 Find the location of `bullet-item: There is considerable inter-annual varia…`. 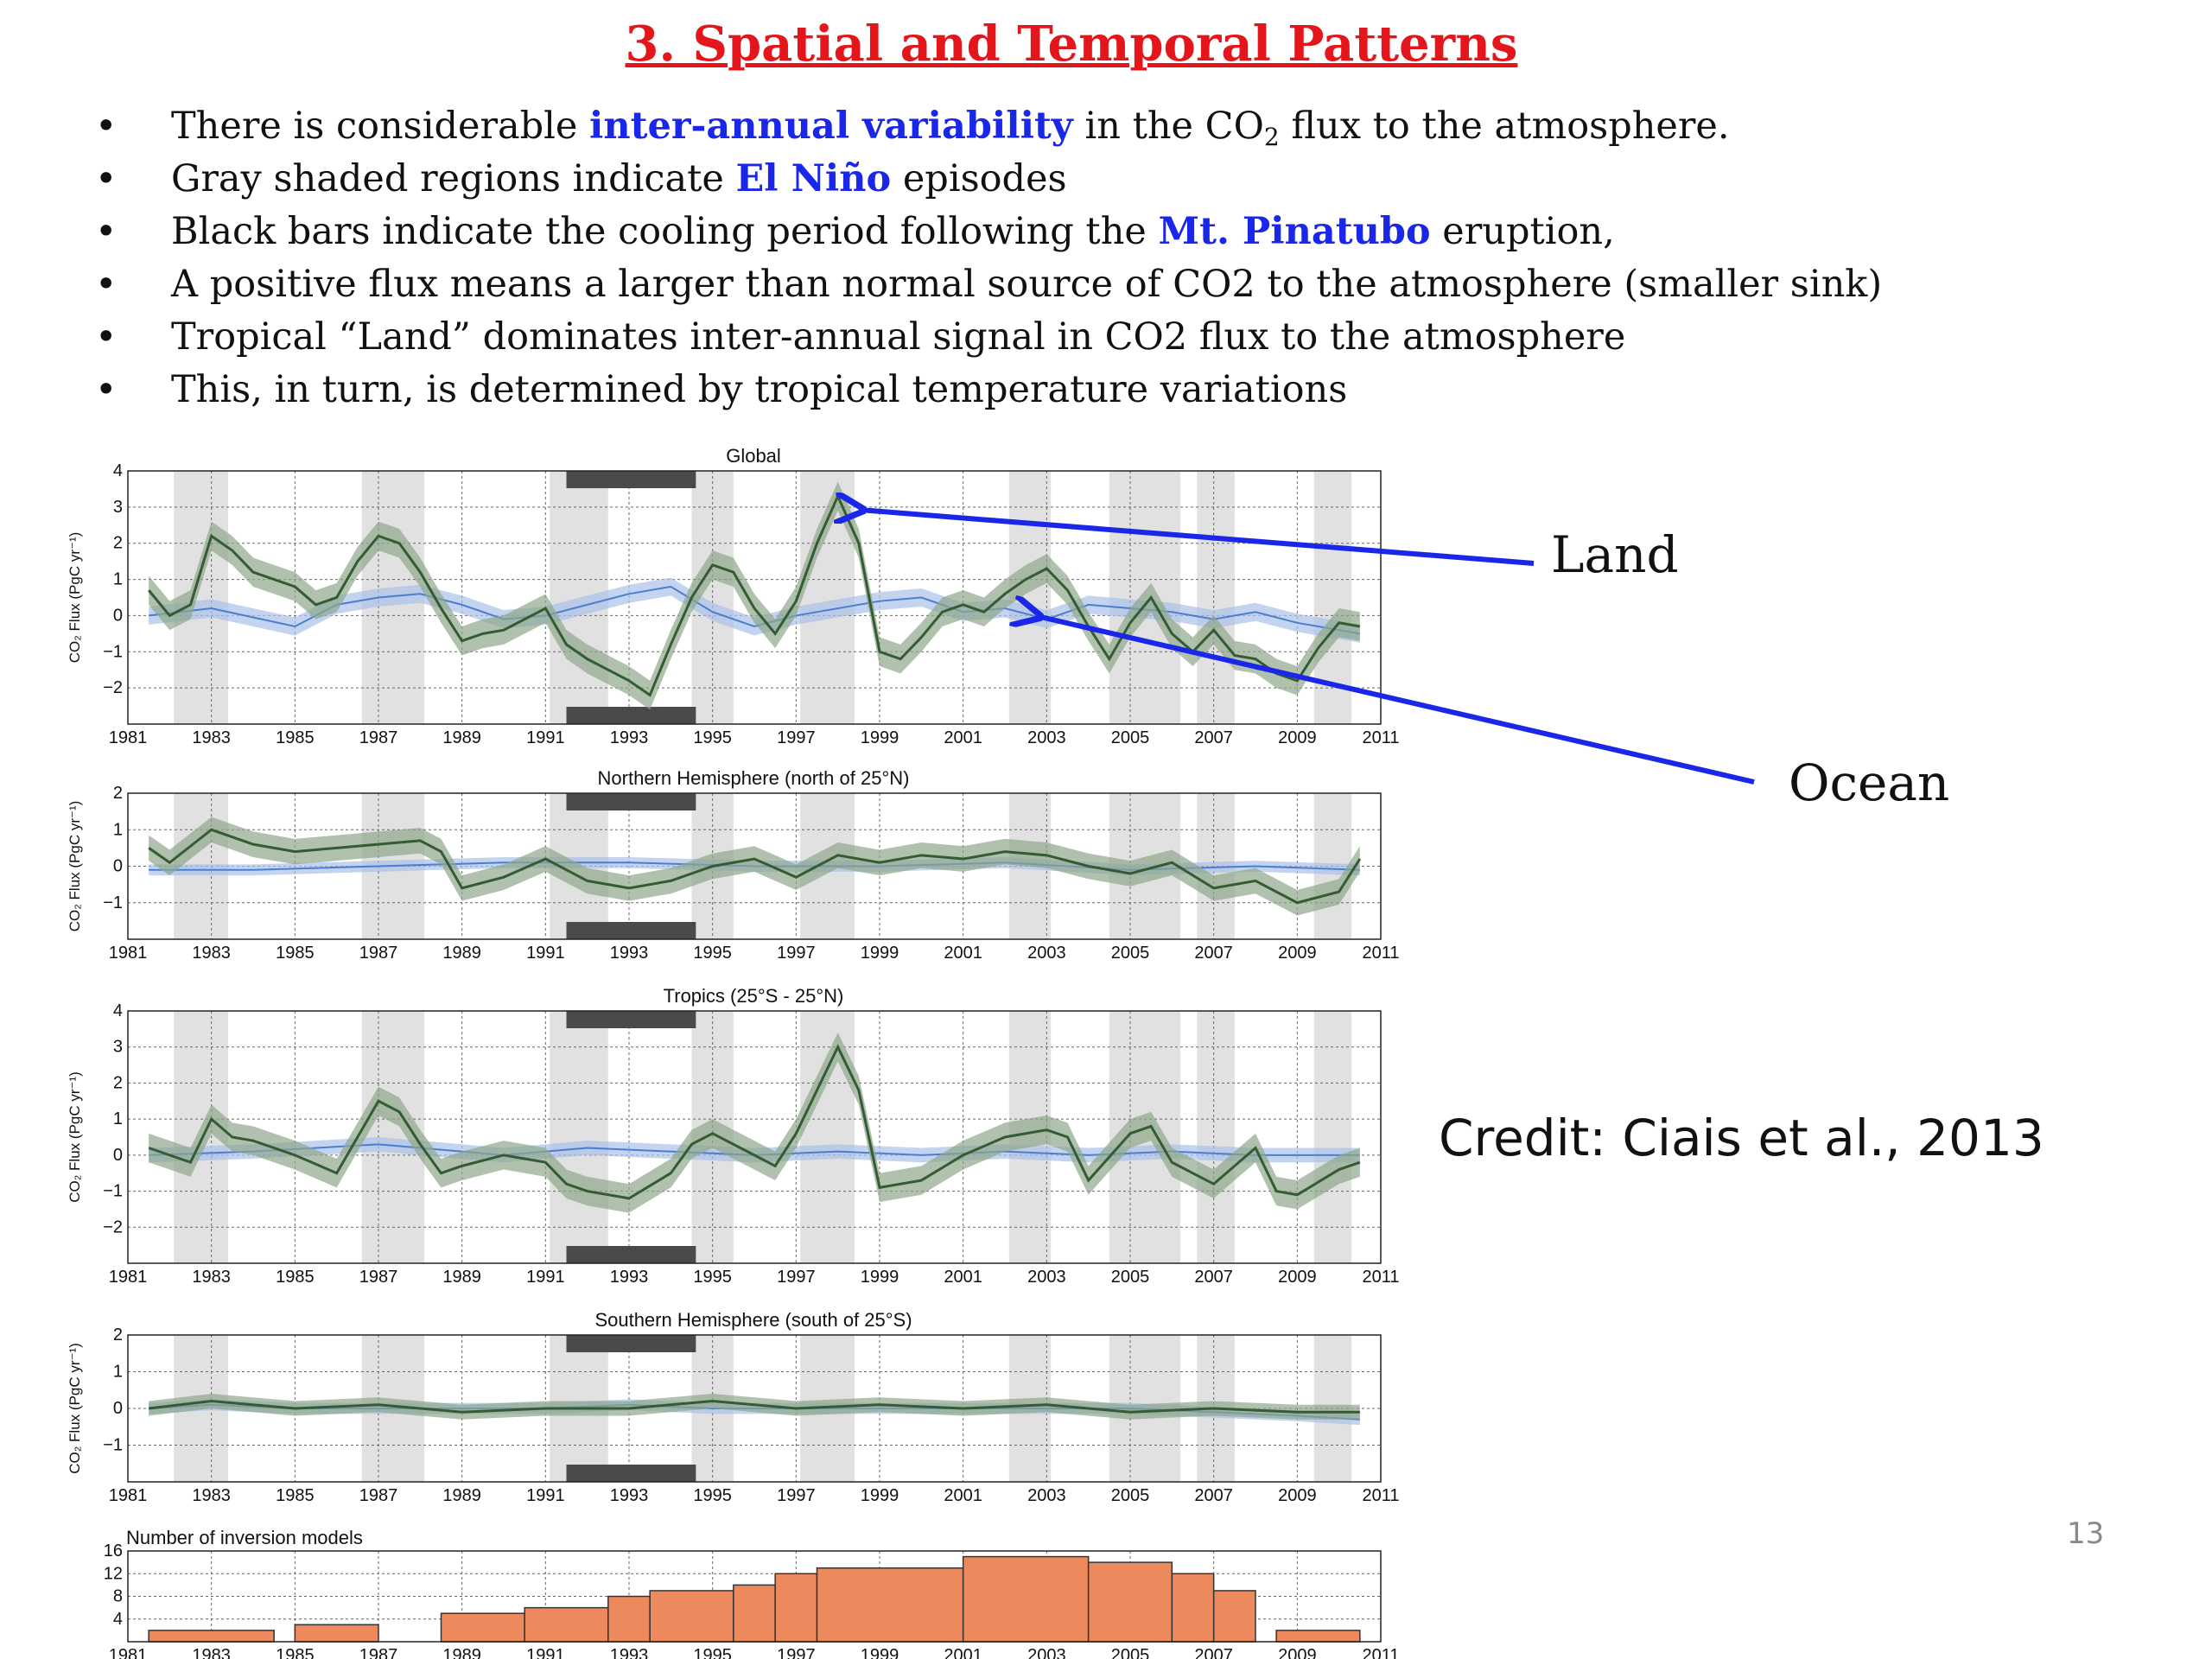

bullet-item: There is considerable inter-annual varia… is located at coordinates (1045, 126).